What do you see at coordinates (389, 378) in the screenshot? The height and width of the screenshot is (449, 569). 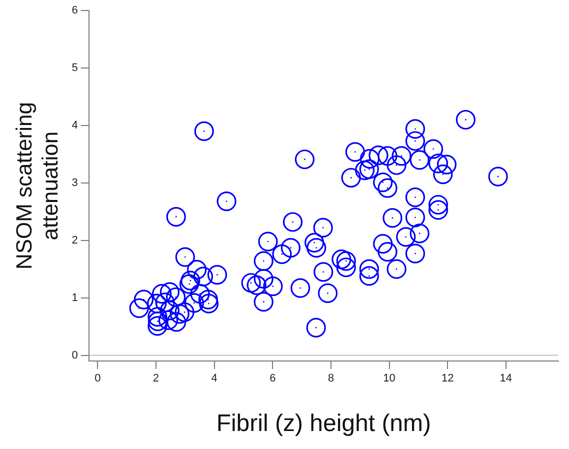 I see `x-tick-label: 10` at bounding box center [389, 378].